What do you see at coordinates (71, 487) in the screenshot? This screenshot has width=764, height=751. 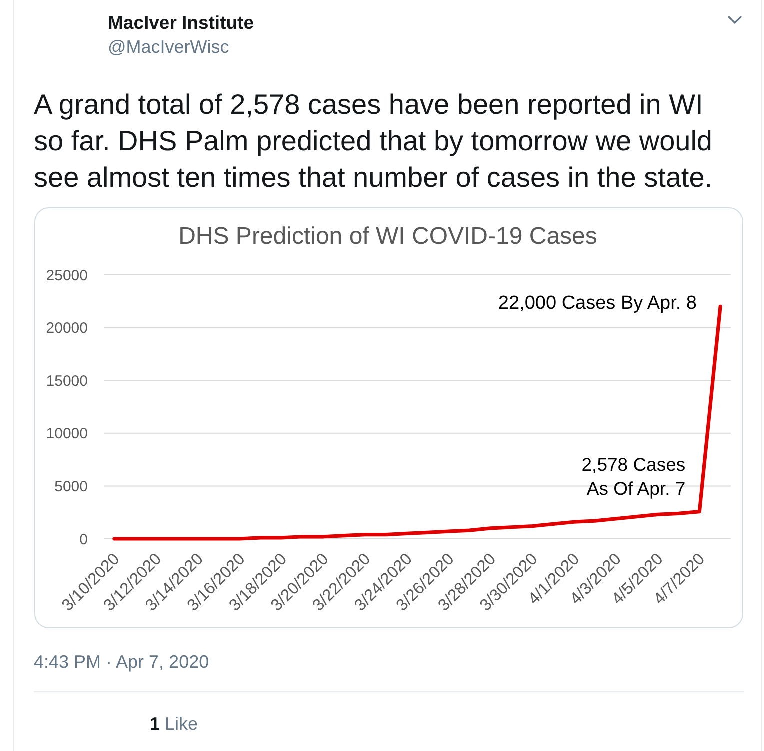 I see `y-tick-label: 5000` at bounding box center [71, 487].